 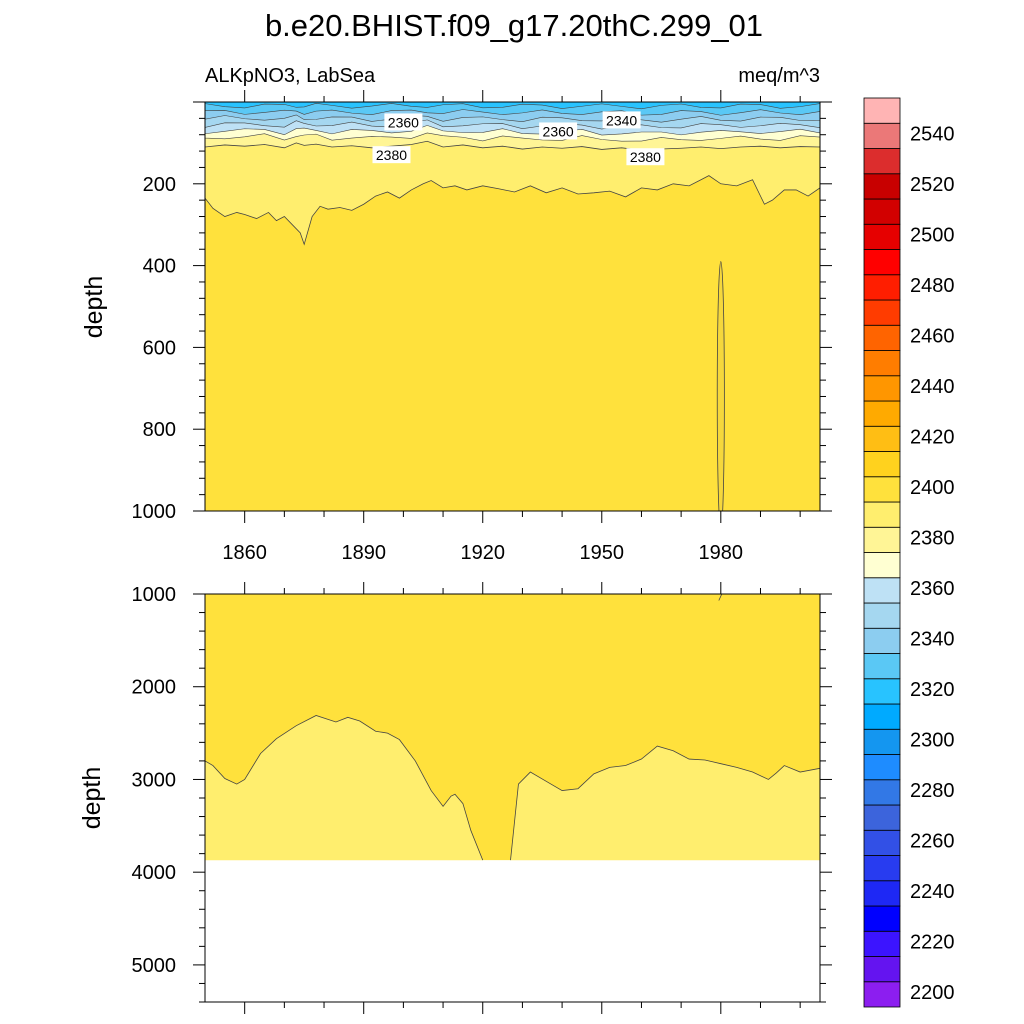 I want to click on colorbar-label: 2260, so click(x=932, y=842).